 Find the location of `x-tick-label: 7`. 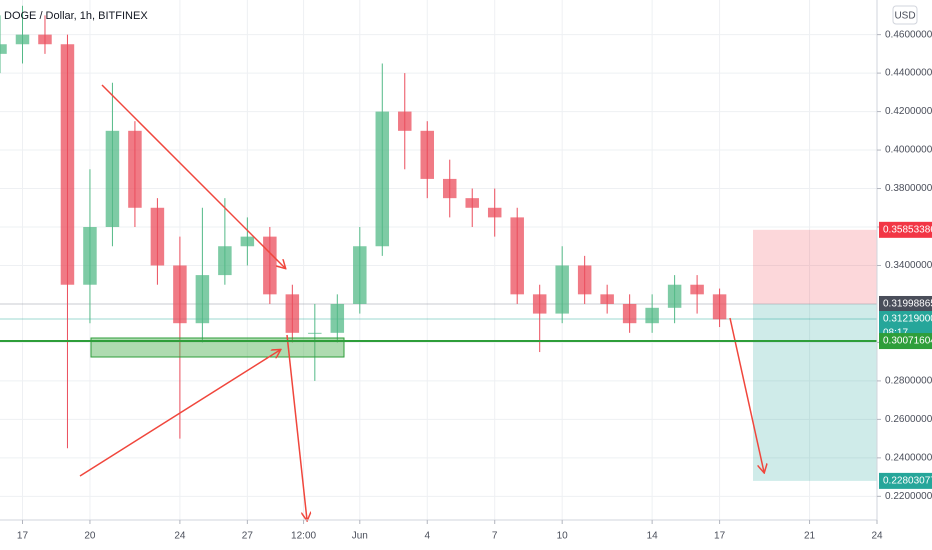

x-tick-label: 7 is located at coordinates (495, 536).